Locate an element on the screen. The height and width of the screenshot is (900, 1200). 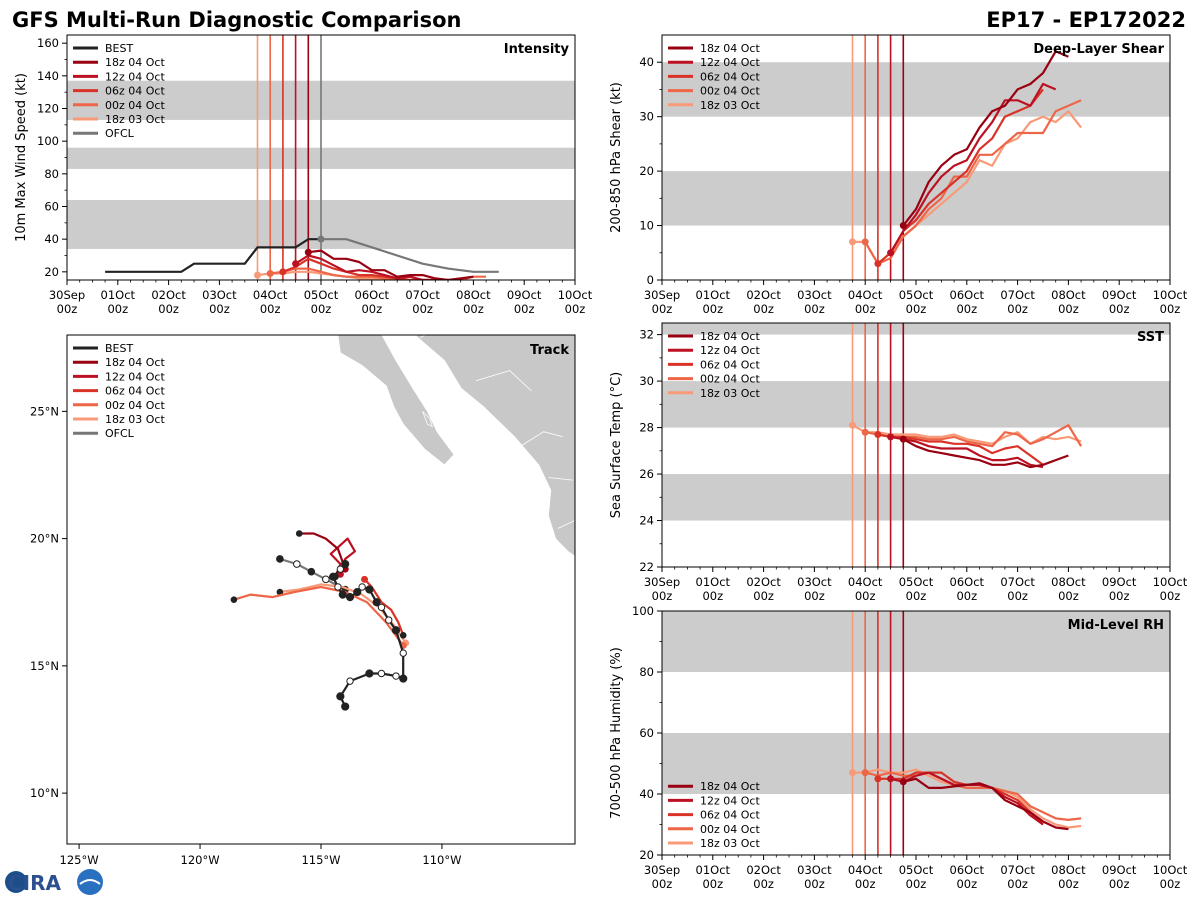
panel-title: SST is located at coordinates (1150, 337).